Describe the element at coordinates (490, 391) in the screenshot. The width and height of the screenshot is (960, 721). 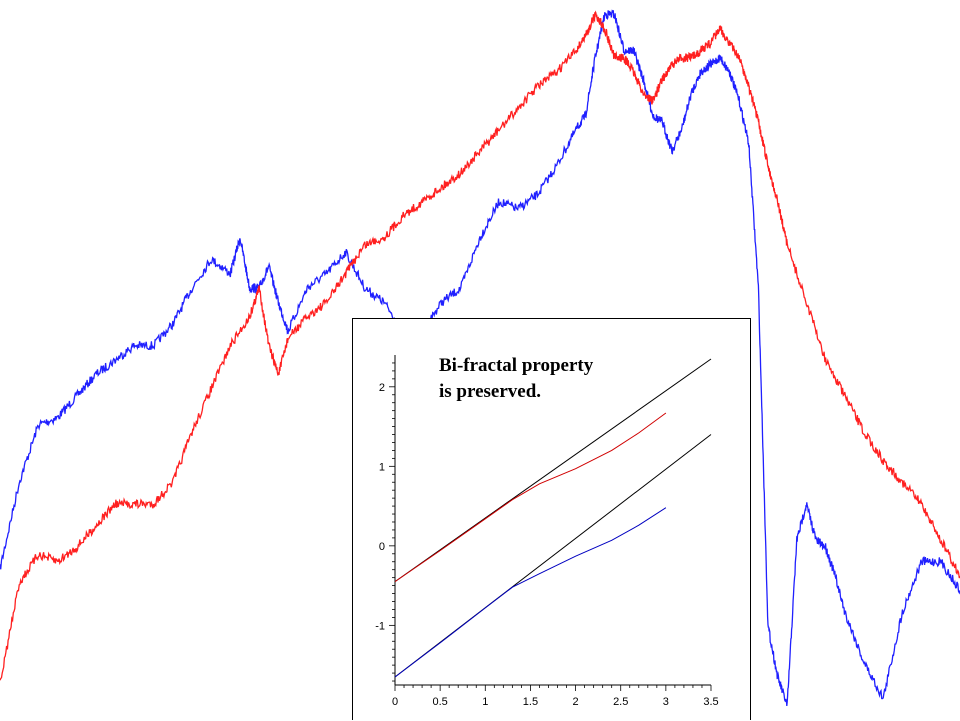
I see `annotation-line-2: is preserved.` at that location.